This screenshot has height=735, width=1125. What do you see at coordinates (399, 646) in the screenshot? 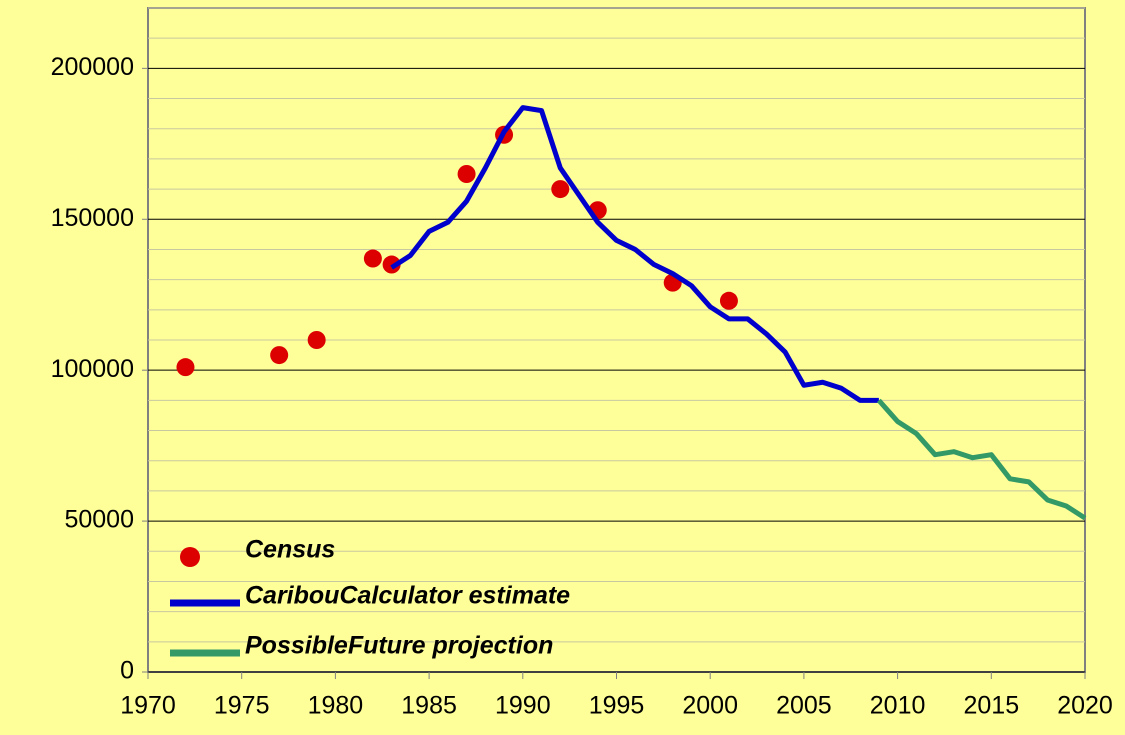
I see `legend-text: PossibleFuture projection` at bounding box center [399, 646].